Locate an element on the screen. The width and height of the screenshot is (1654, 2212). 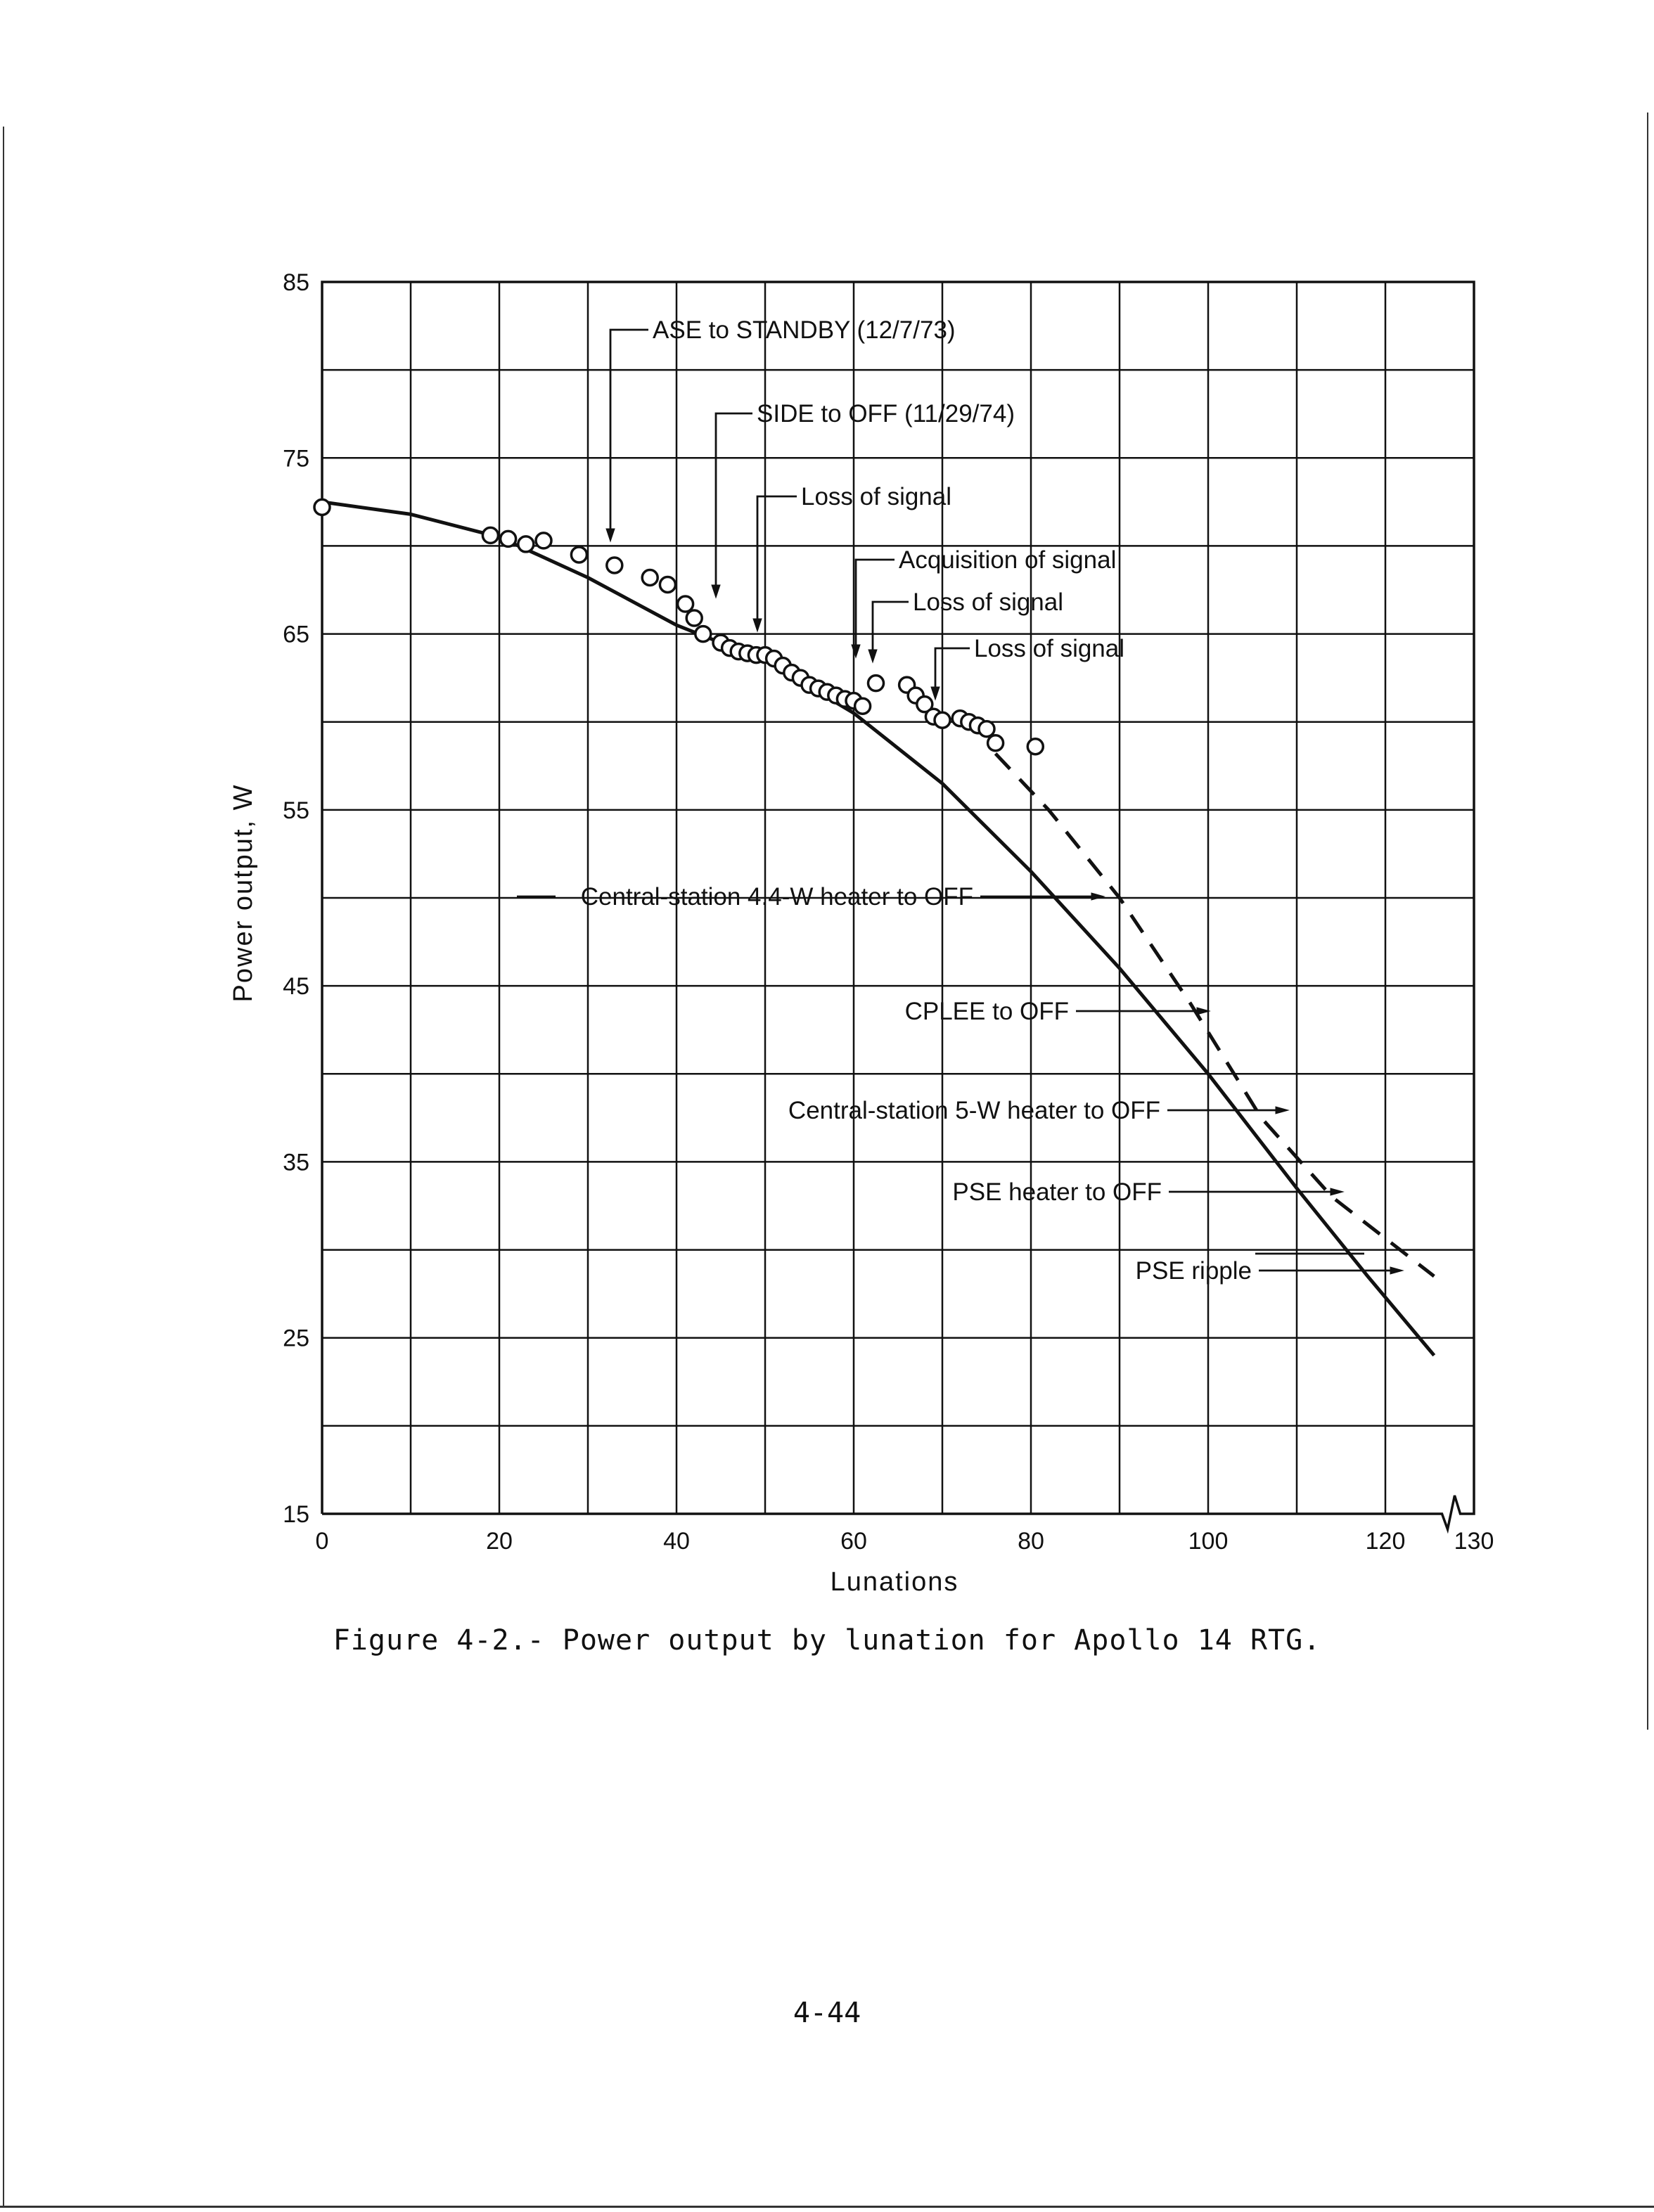
y-tick-label: 25 is located at coordinates (296, 1338).